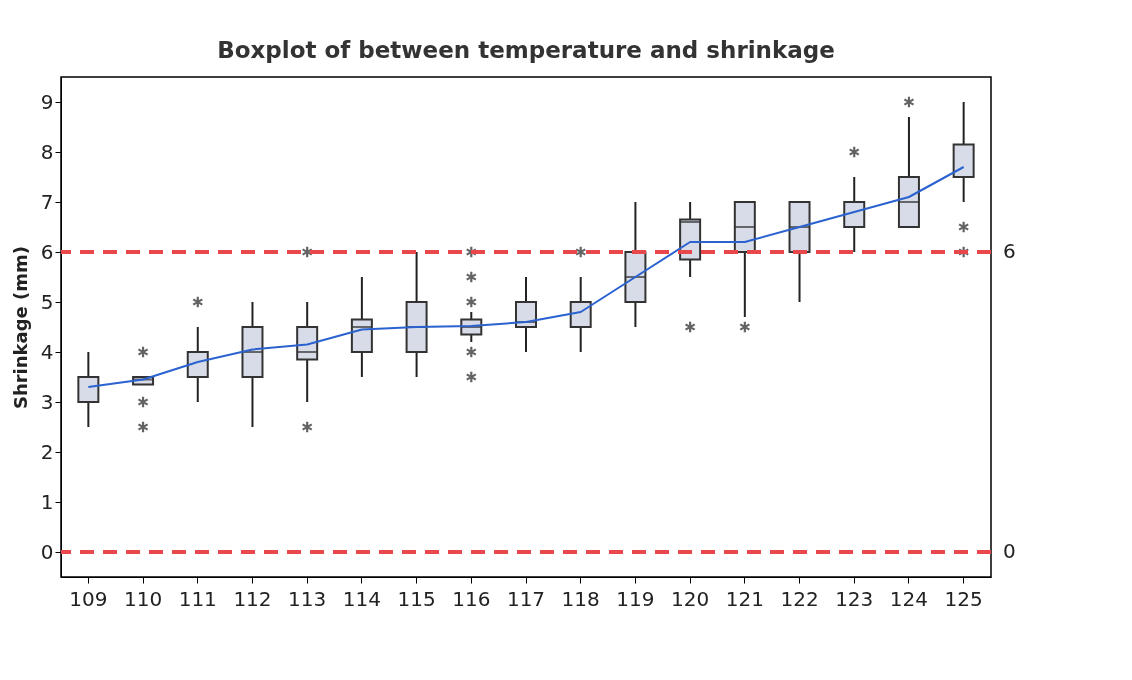 This screenshot has height=680, width=1132. I want to click on x-tick-label: 109, so click(88, 598).